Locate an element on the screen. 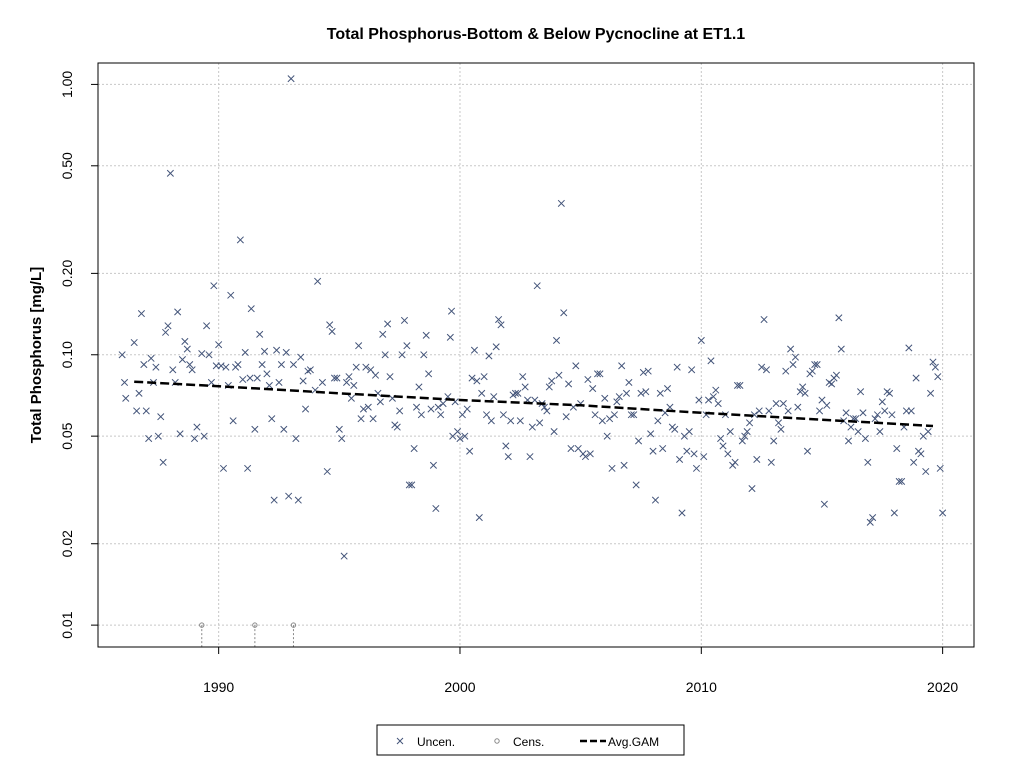 The height and width of the screenshot is (768, 1024). gam-line is located at coordinates (534, 404).